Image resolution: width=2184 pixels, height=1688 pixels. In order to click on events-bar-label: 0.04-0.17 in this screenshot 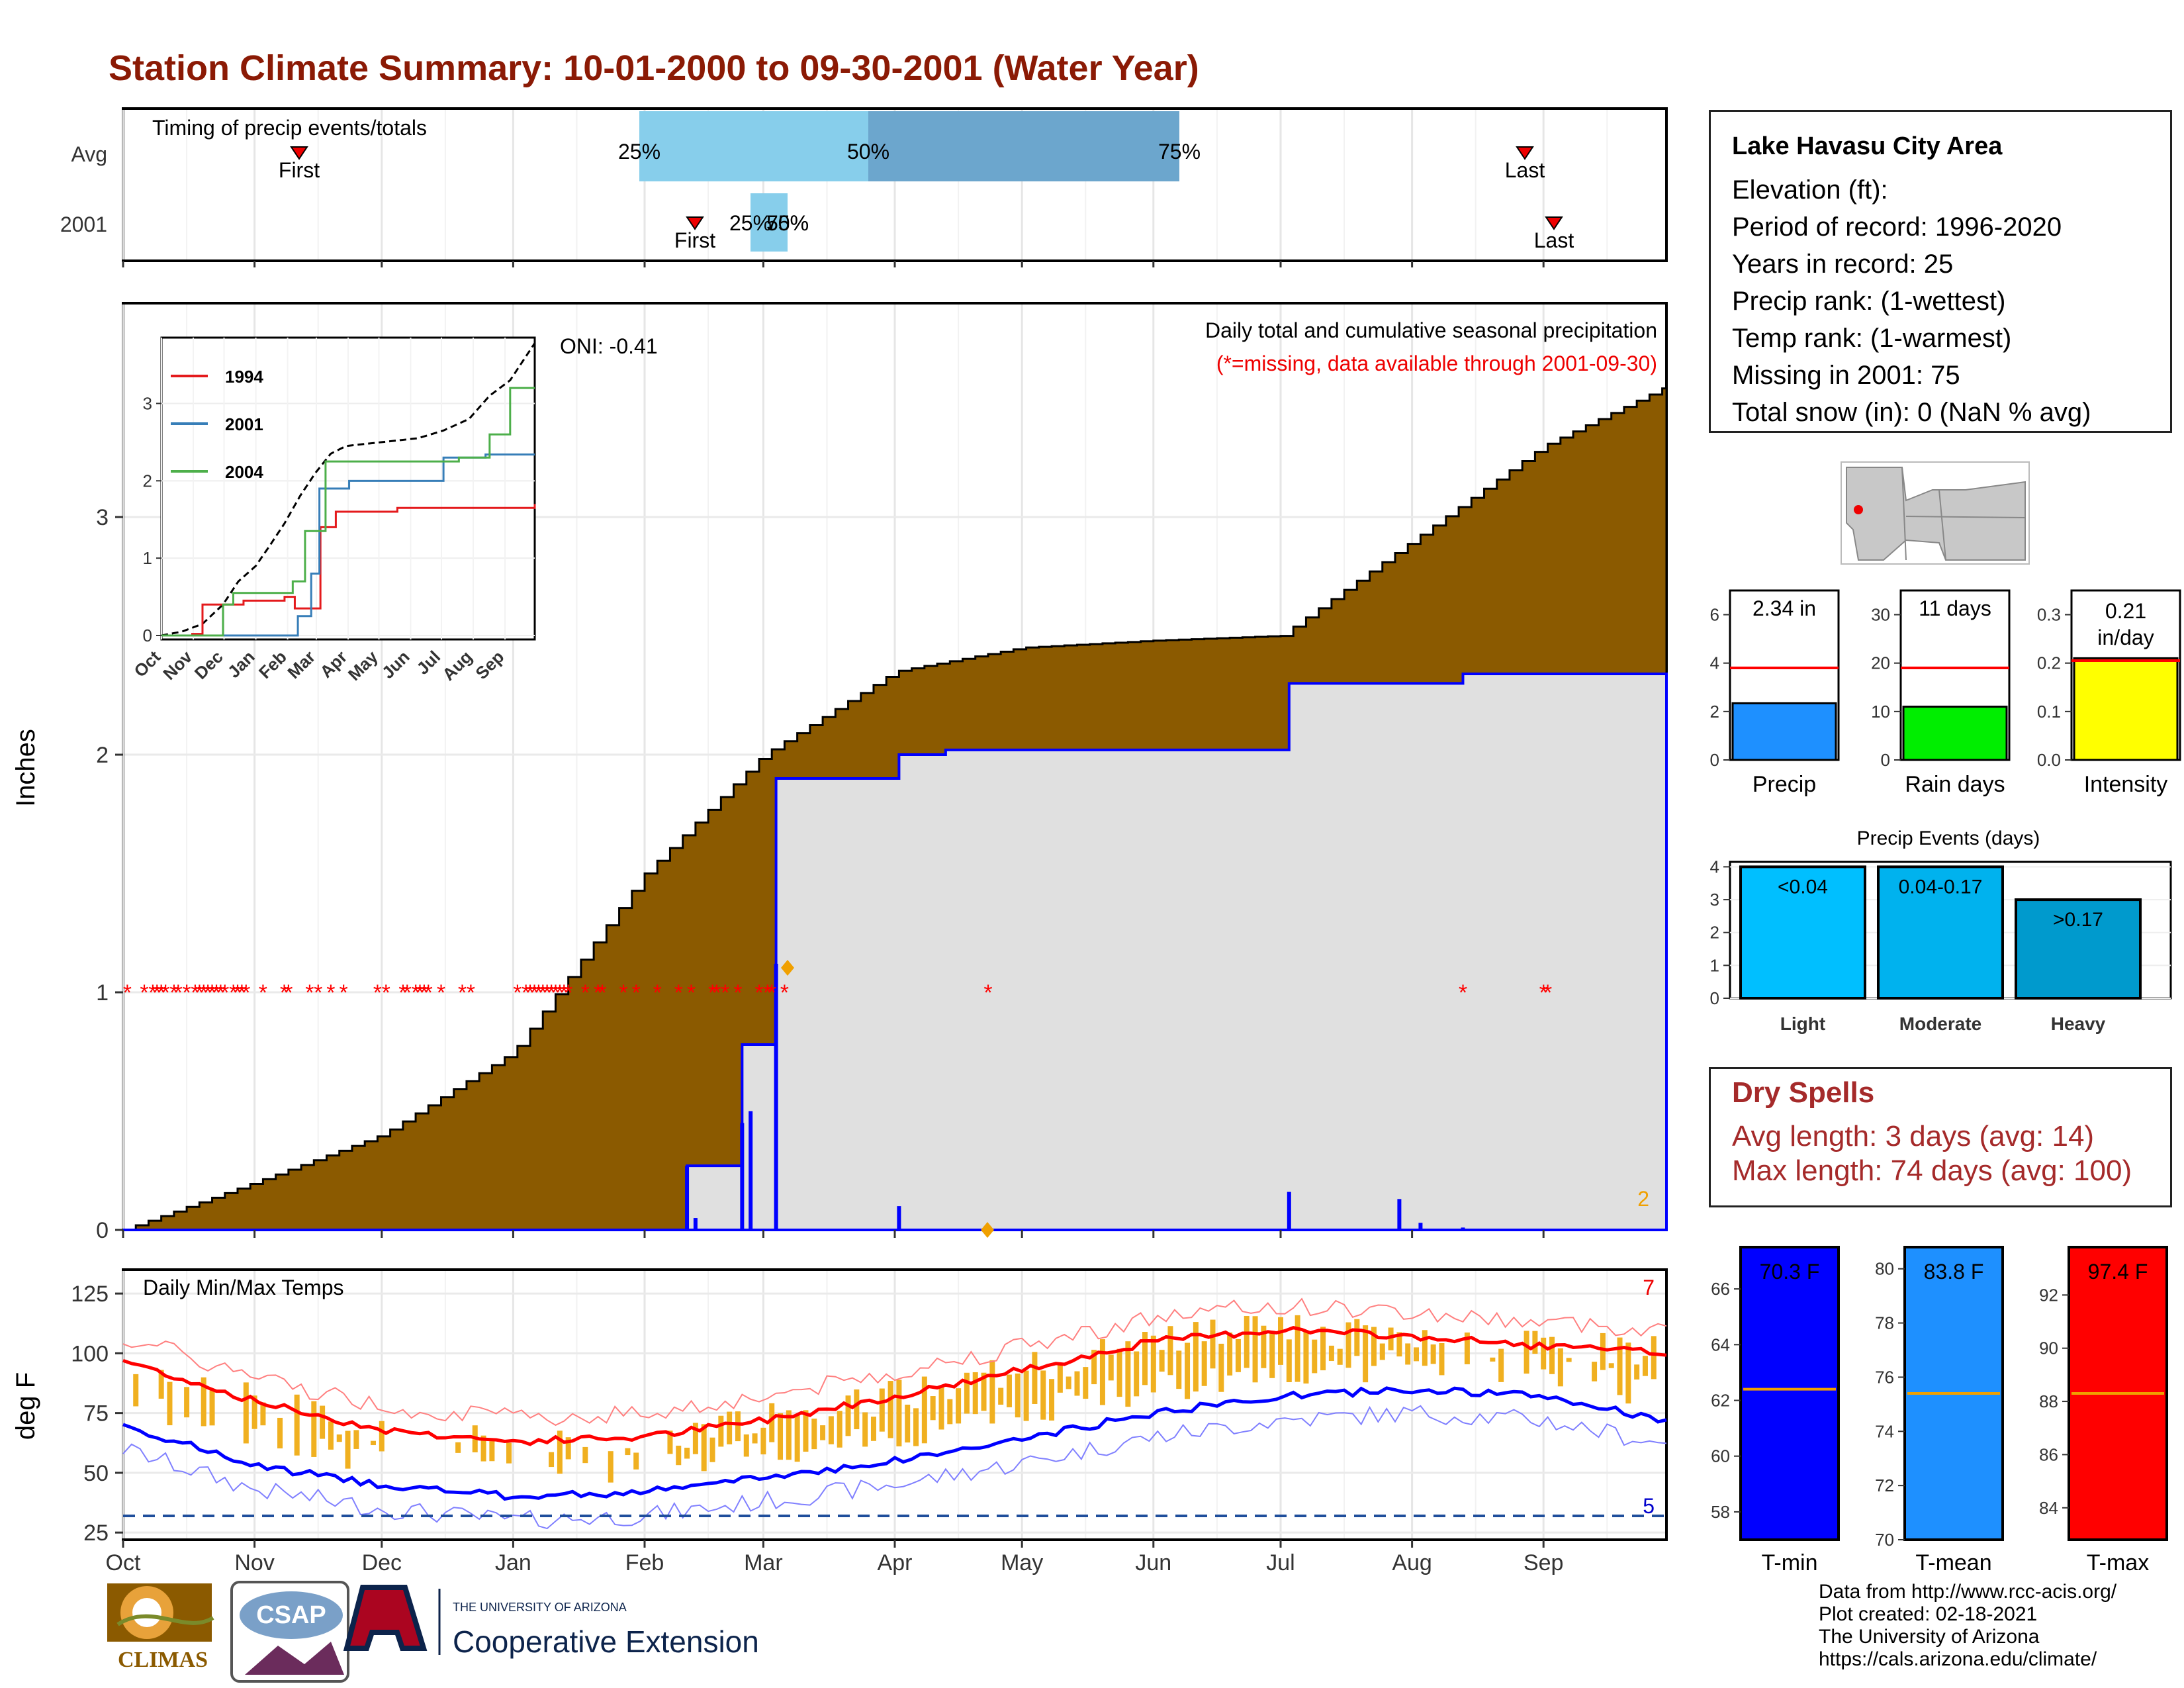, I will do `click(1941, 887)`.